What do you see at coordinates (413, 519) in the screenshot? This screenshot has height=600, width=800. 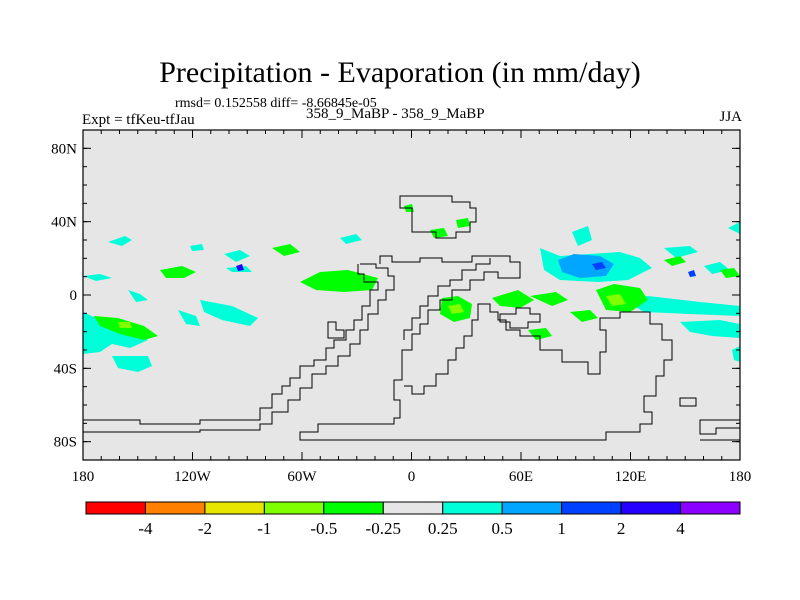 I see `colorbar: -4 -2 -1 -0.5 -0.25 0.25 0.5 1 2 4` at bounding box center [413, 519].